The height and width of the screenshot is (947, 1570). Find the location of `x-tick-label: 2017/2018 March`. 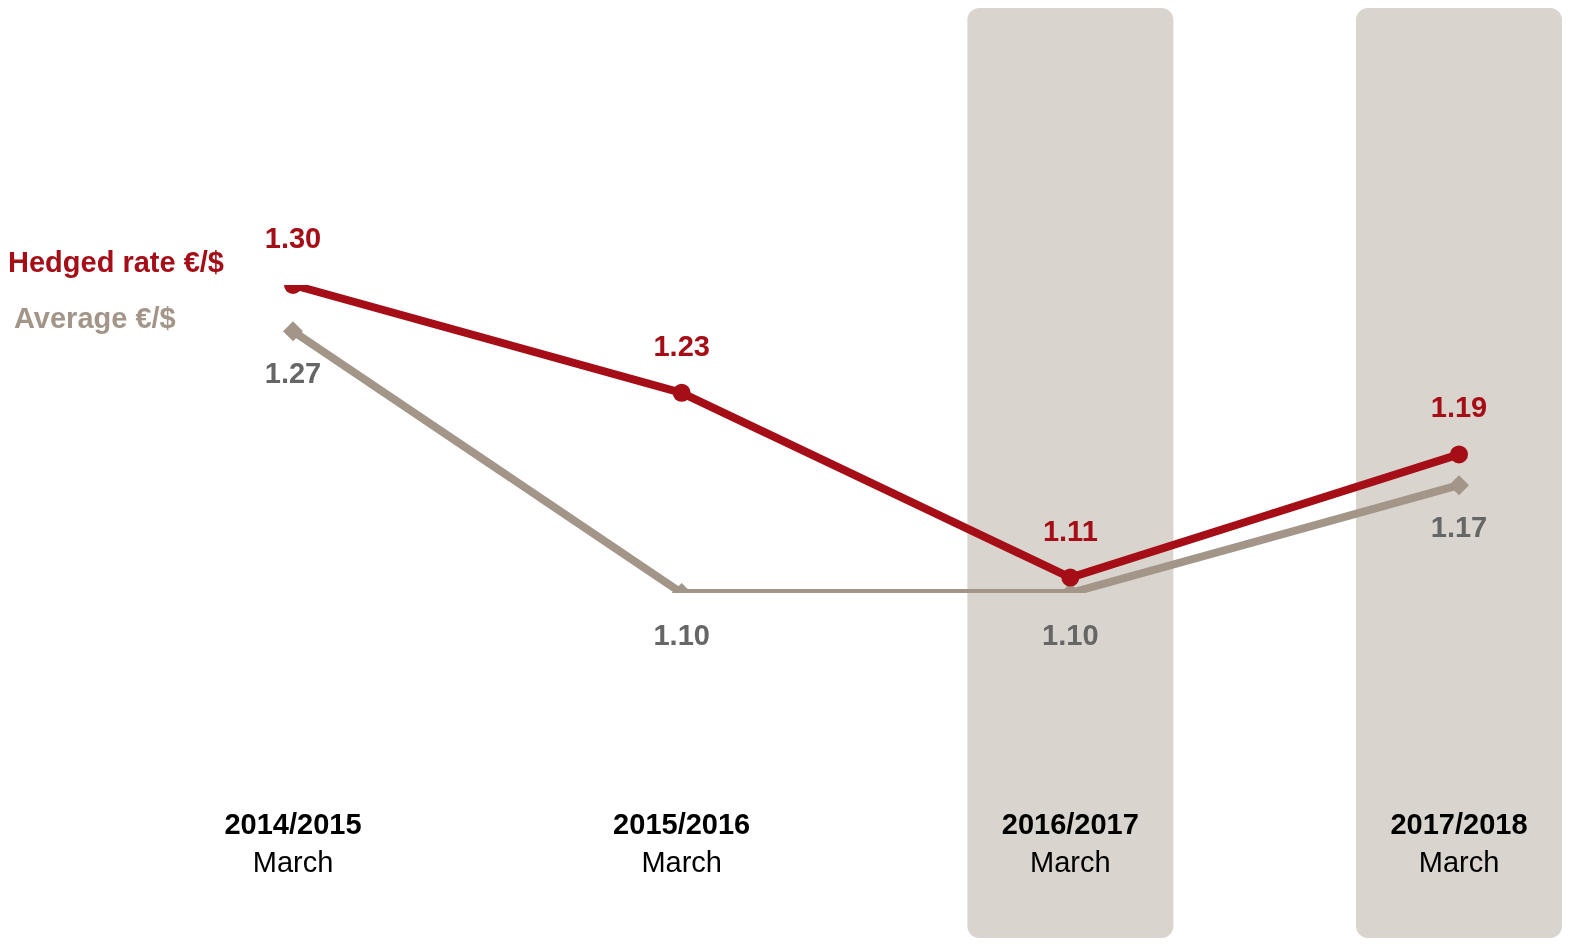

x-tick-label: 2017/2018 March is located at coordinates (1459, 843).